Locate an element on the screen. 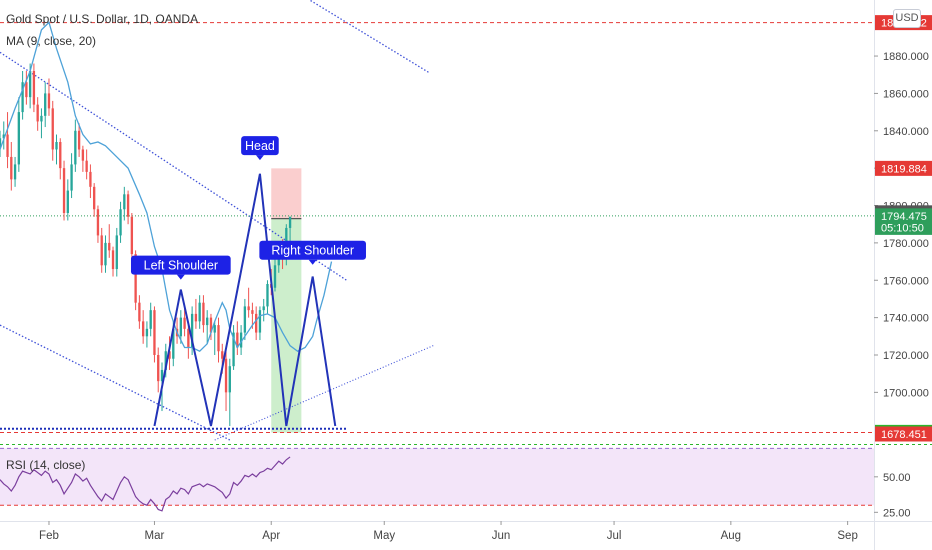 Image resolution: width=932 pixels, height=550 pixels. symbol-title: Gold Spot / U.S. Dollar, 1D, OANDA is located at coordinates (102, 19).